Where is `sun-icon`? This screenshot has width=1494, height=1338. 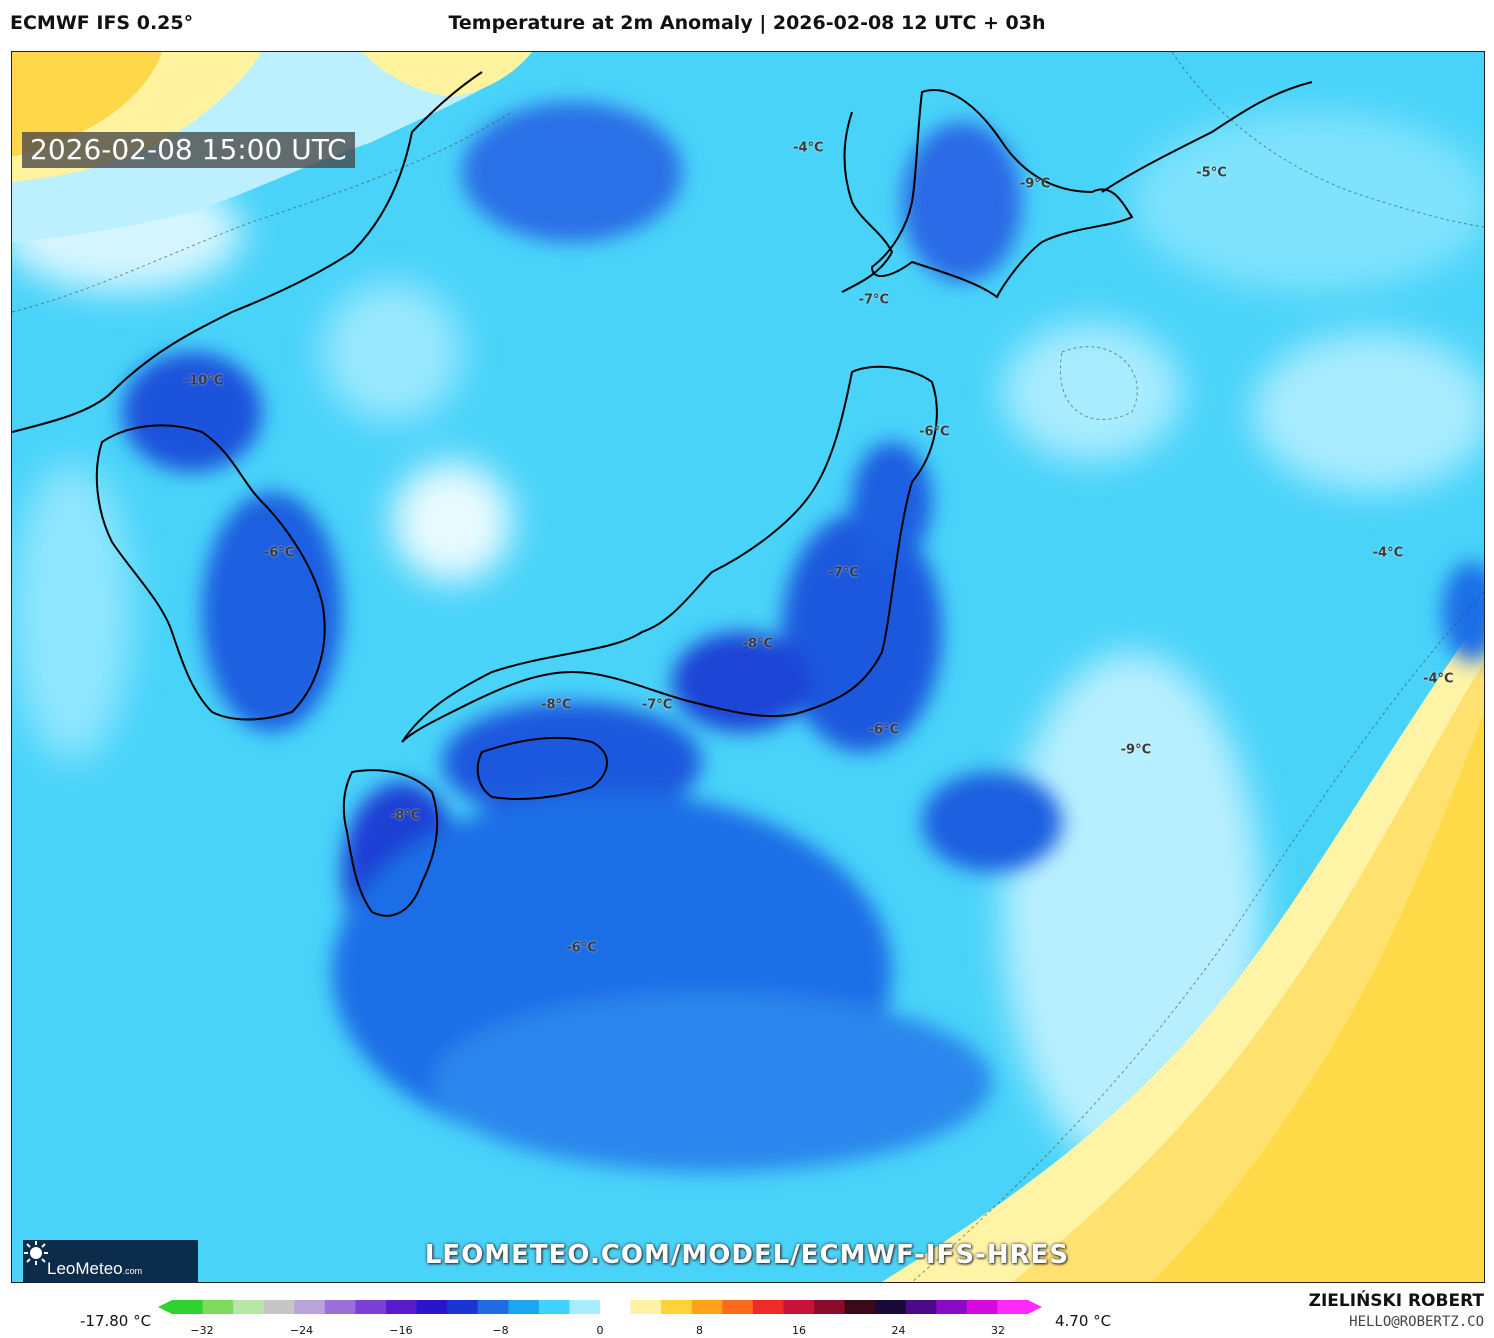
sun-icon is located at coordinates (36, 1253).